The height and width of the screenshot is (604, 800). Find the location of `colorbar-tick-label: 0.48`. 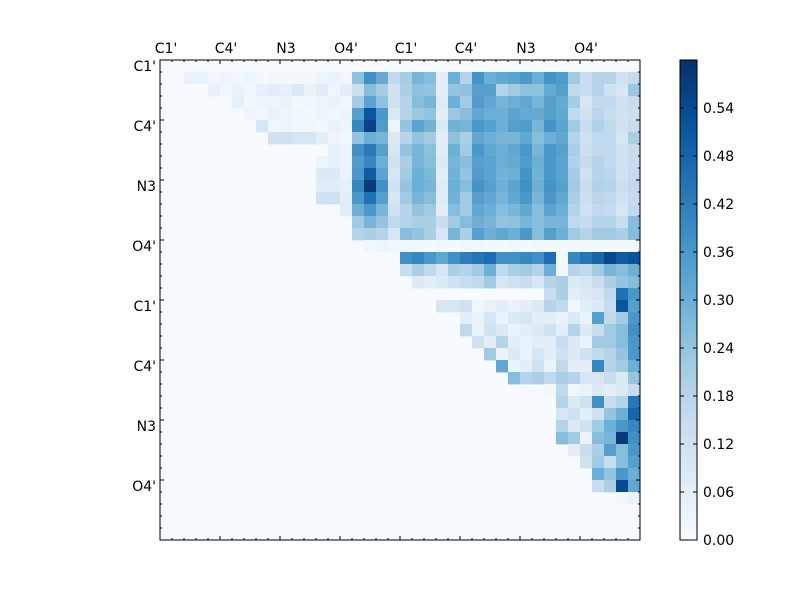

colorbar-tick-label: 0.48 is located at coordinates (718, 157).